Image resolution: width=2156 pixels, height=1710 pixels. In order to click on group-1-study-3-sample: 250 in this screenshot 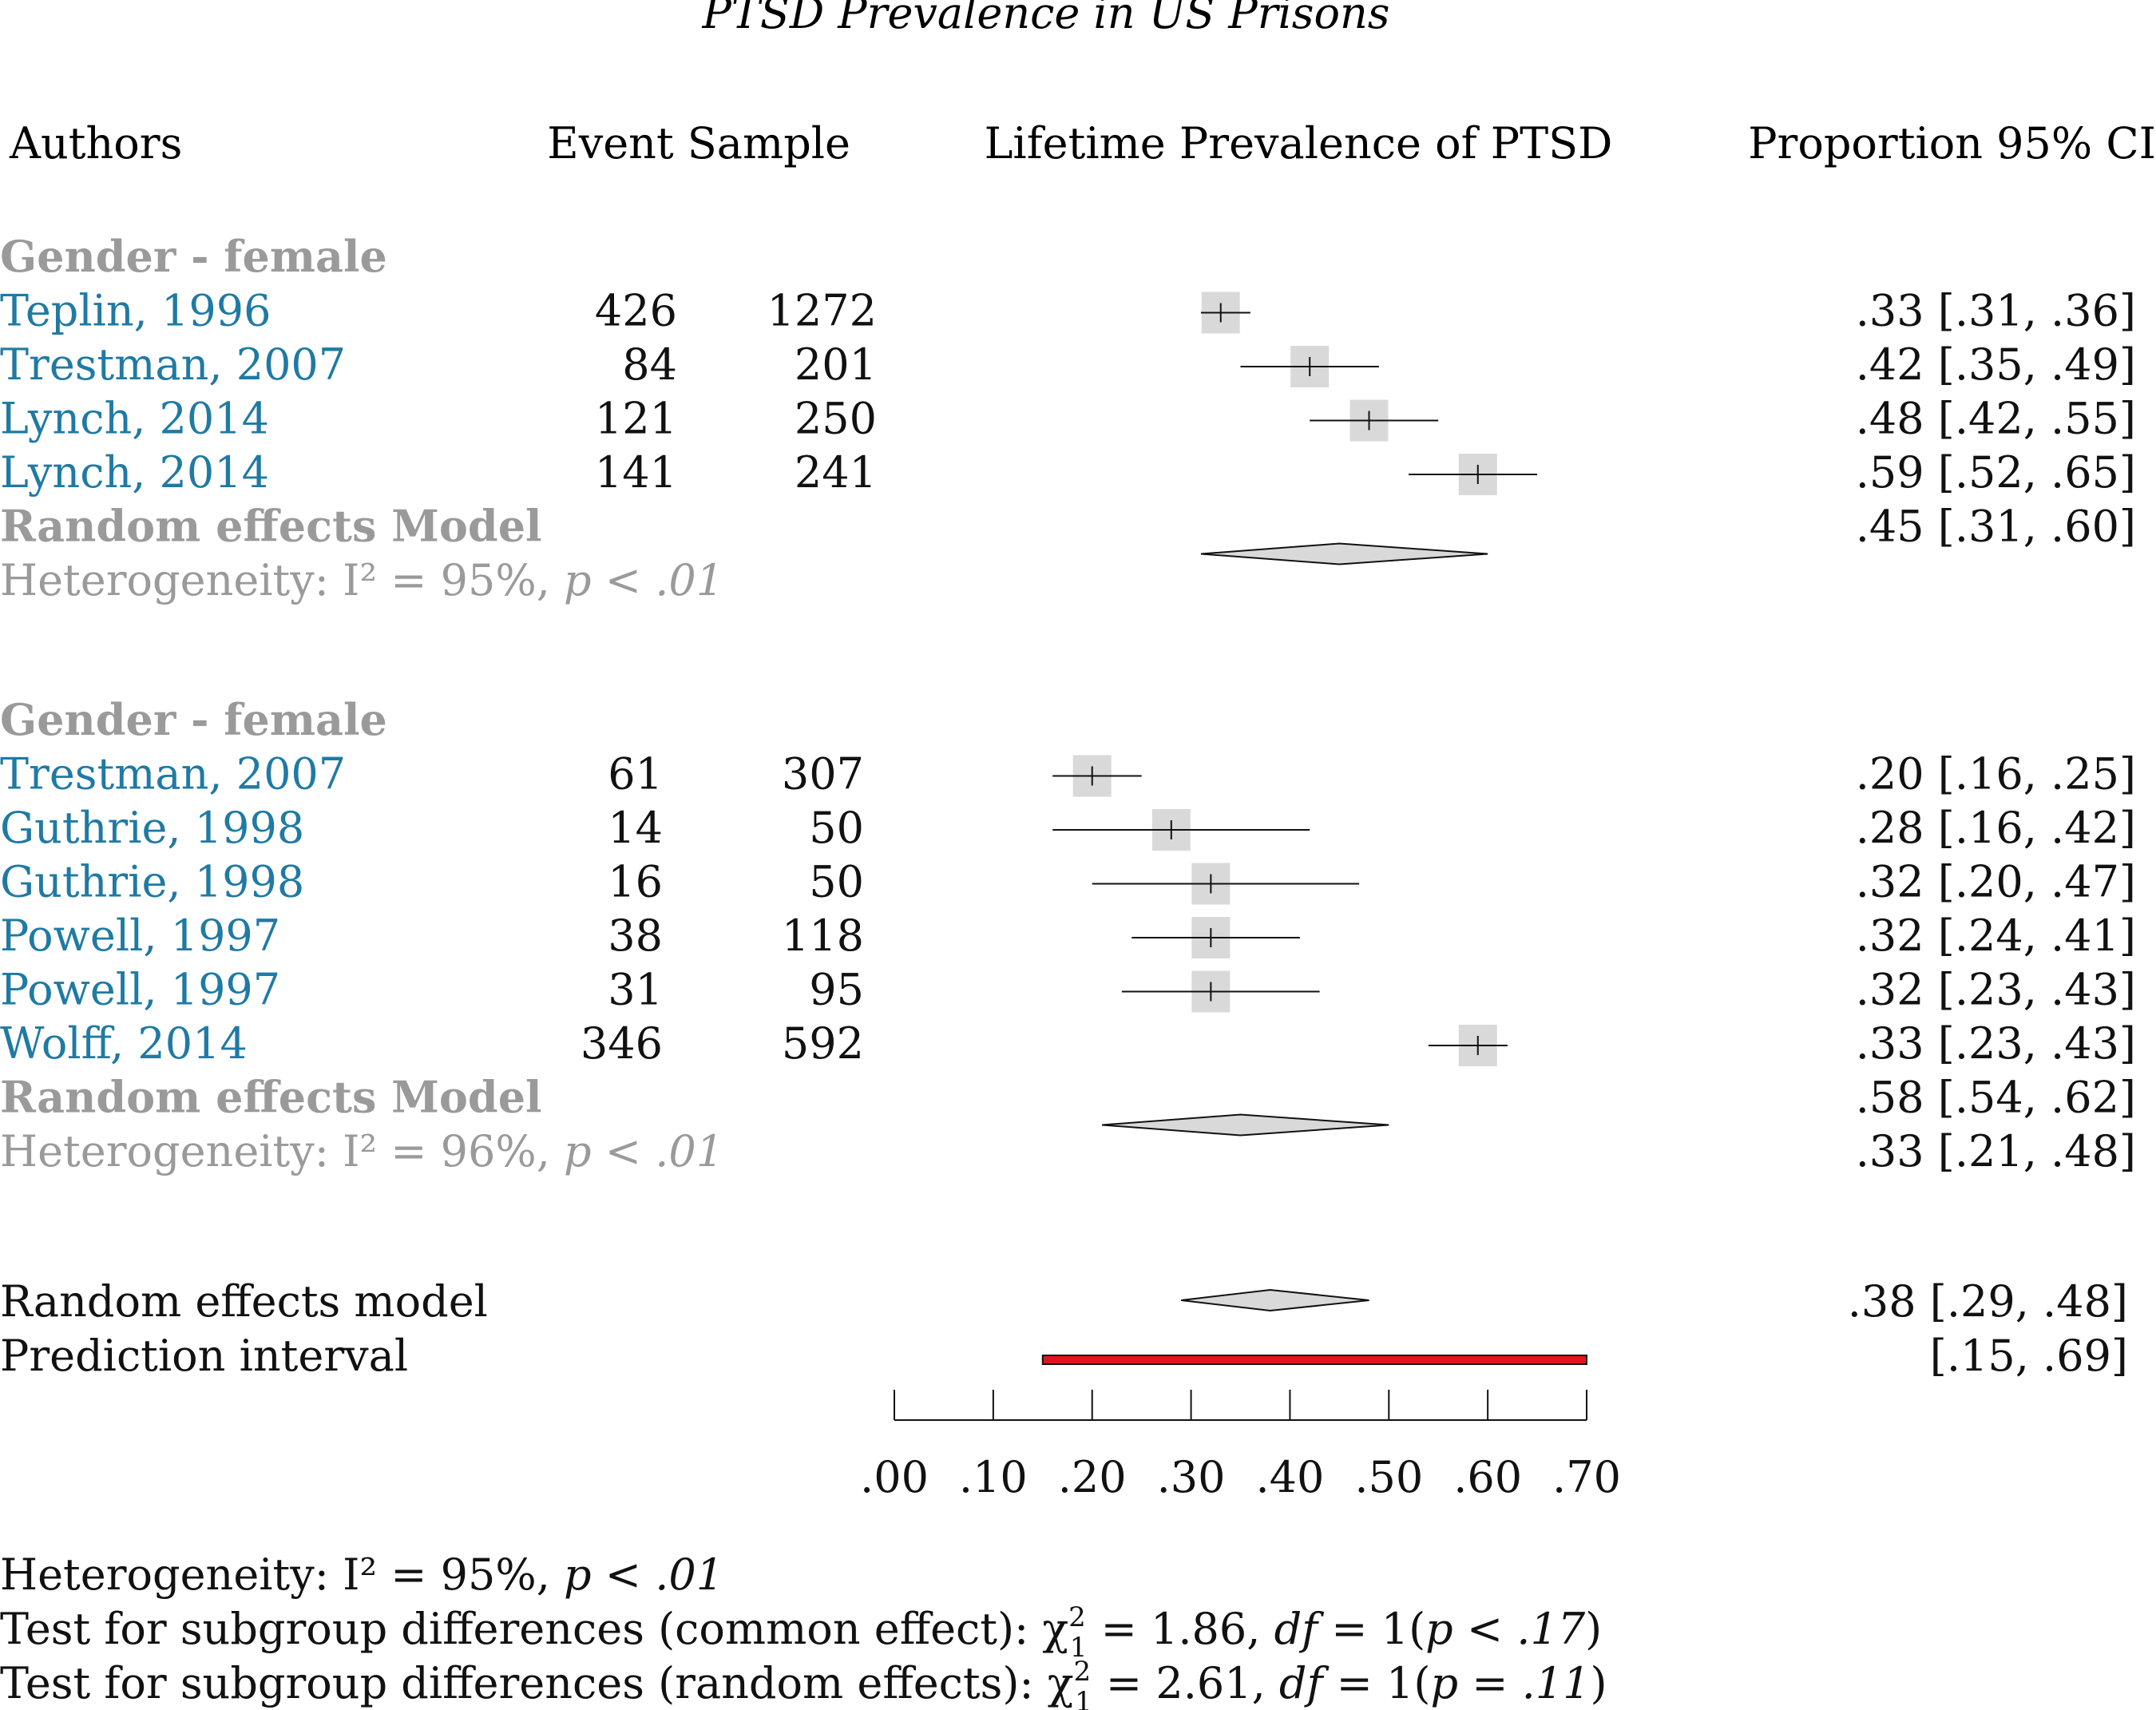, I will do `click(836, 419)`.